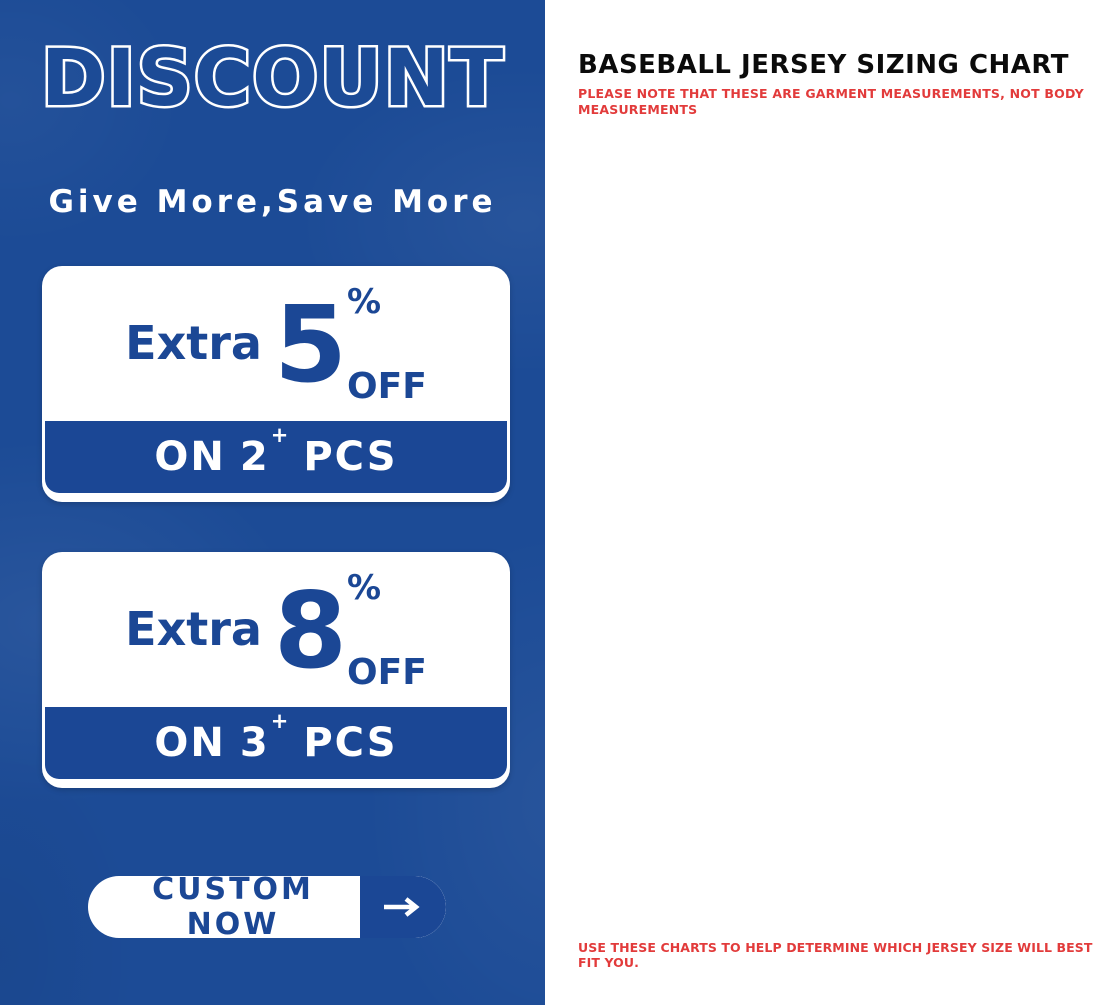 This screenshot has height=1005, width=1116. I want to click on arrow-right-icon, so click(403, 907).